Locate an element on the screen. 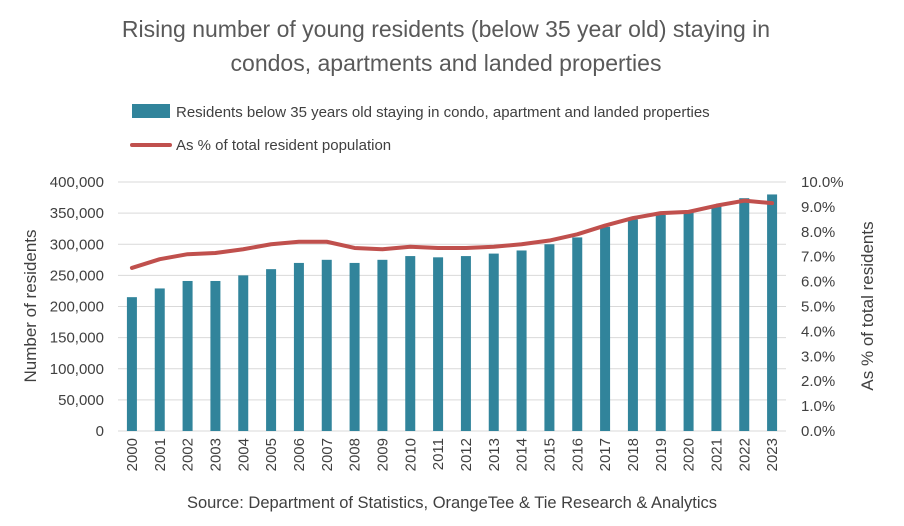  y-tick-left: 300,000 is located at coordinates (77, 244).